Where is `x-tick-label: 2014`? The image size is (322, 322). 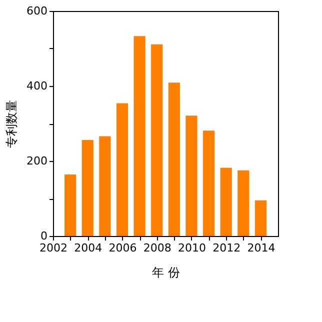
x-tick-label: 2014 is located at coordinates (261, 248).